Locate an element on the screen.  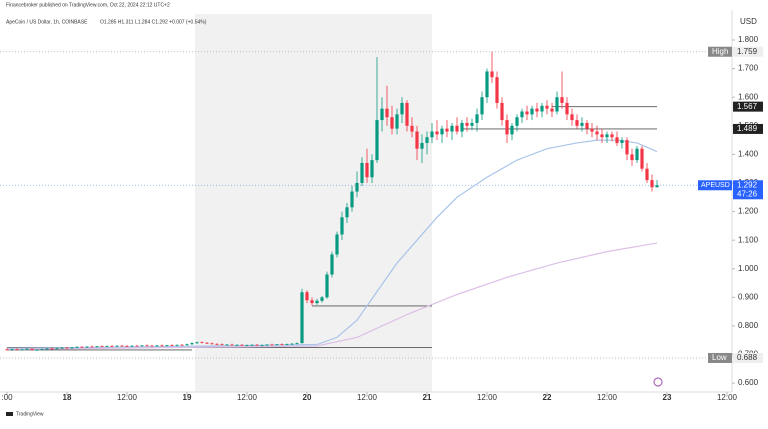
y-tick-label: 1.200 is located at coordinates (748, 211).